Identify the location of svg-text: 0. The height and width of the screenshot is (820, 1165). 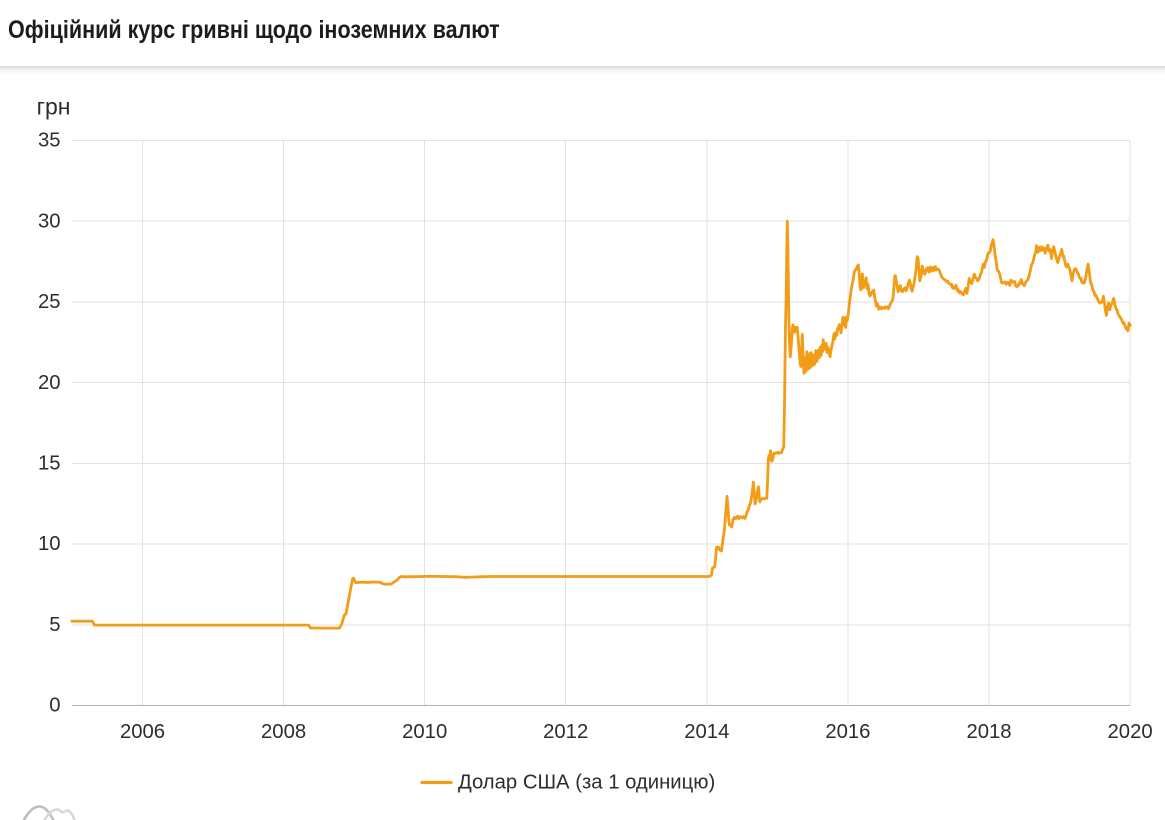
(54, 706).